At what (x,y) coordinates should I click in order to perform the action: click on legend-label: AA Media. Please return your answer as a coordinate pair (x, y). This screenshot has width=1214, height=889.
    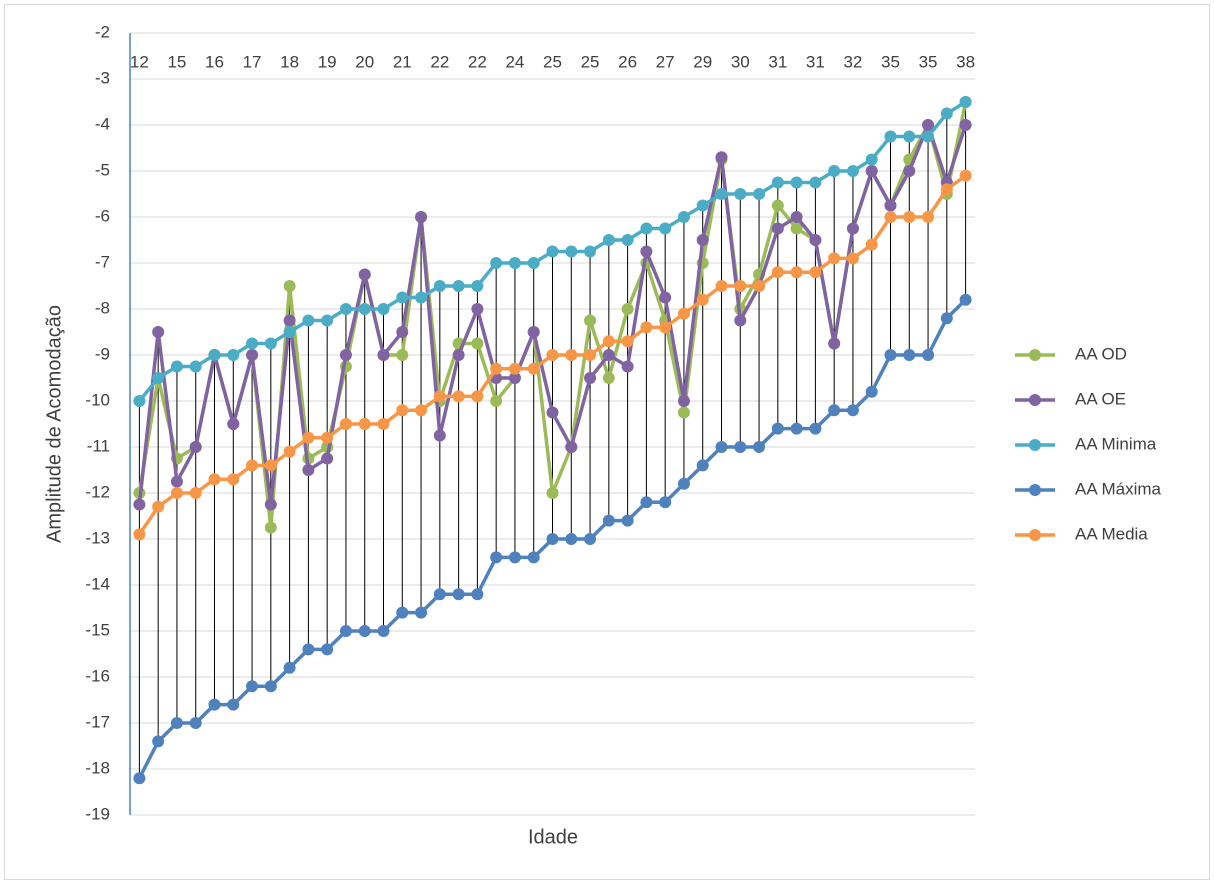
    Looking at the image, I should click on (1111, 533).